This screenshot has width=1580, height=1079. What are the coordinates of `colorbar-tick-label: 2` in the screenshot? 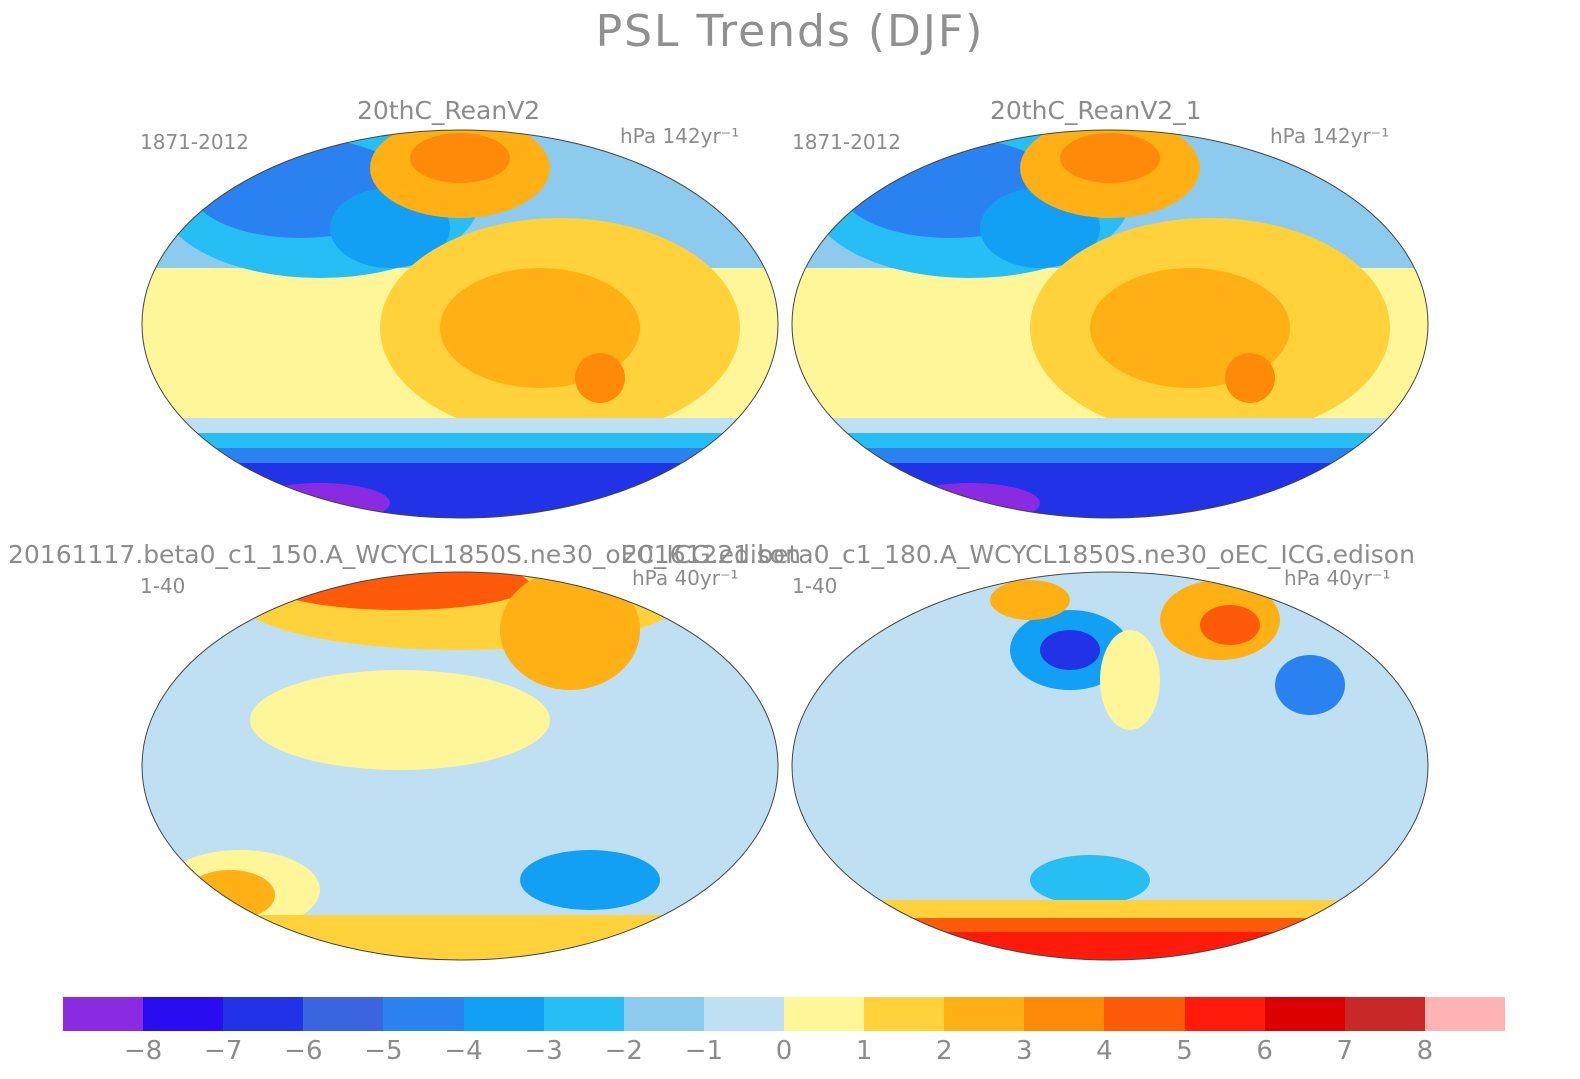 It's located at (944, 1051).